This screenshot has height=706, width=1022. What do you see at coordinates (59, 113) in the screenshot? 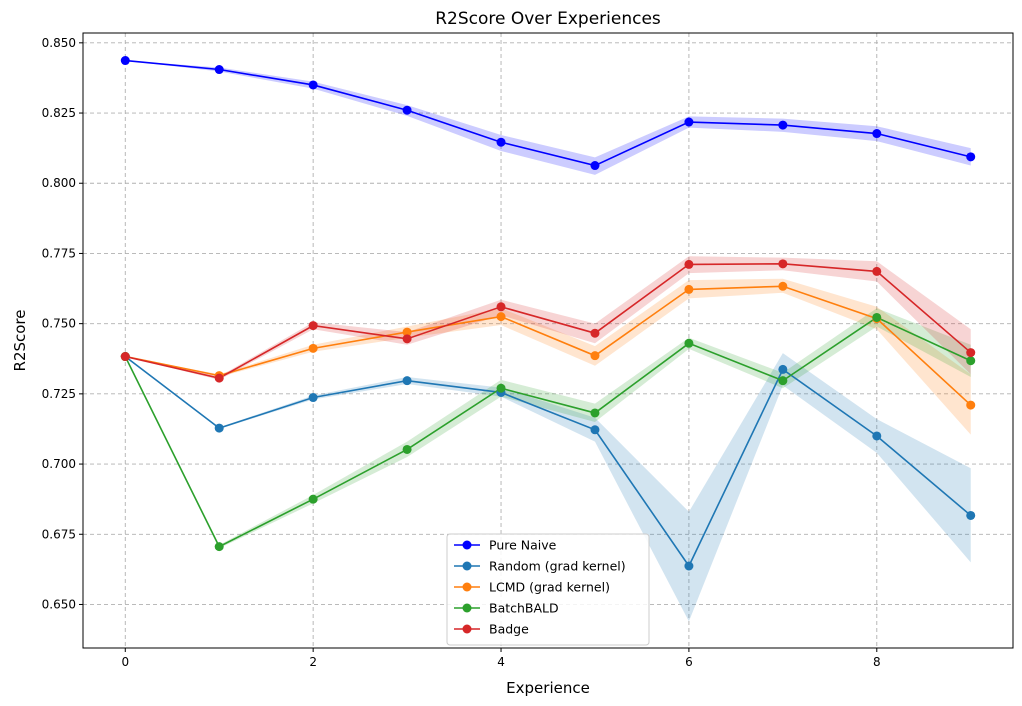
I see `y-tick-label: 0.825` at bounding box center [59, 113].